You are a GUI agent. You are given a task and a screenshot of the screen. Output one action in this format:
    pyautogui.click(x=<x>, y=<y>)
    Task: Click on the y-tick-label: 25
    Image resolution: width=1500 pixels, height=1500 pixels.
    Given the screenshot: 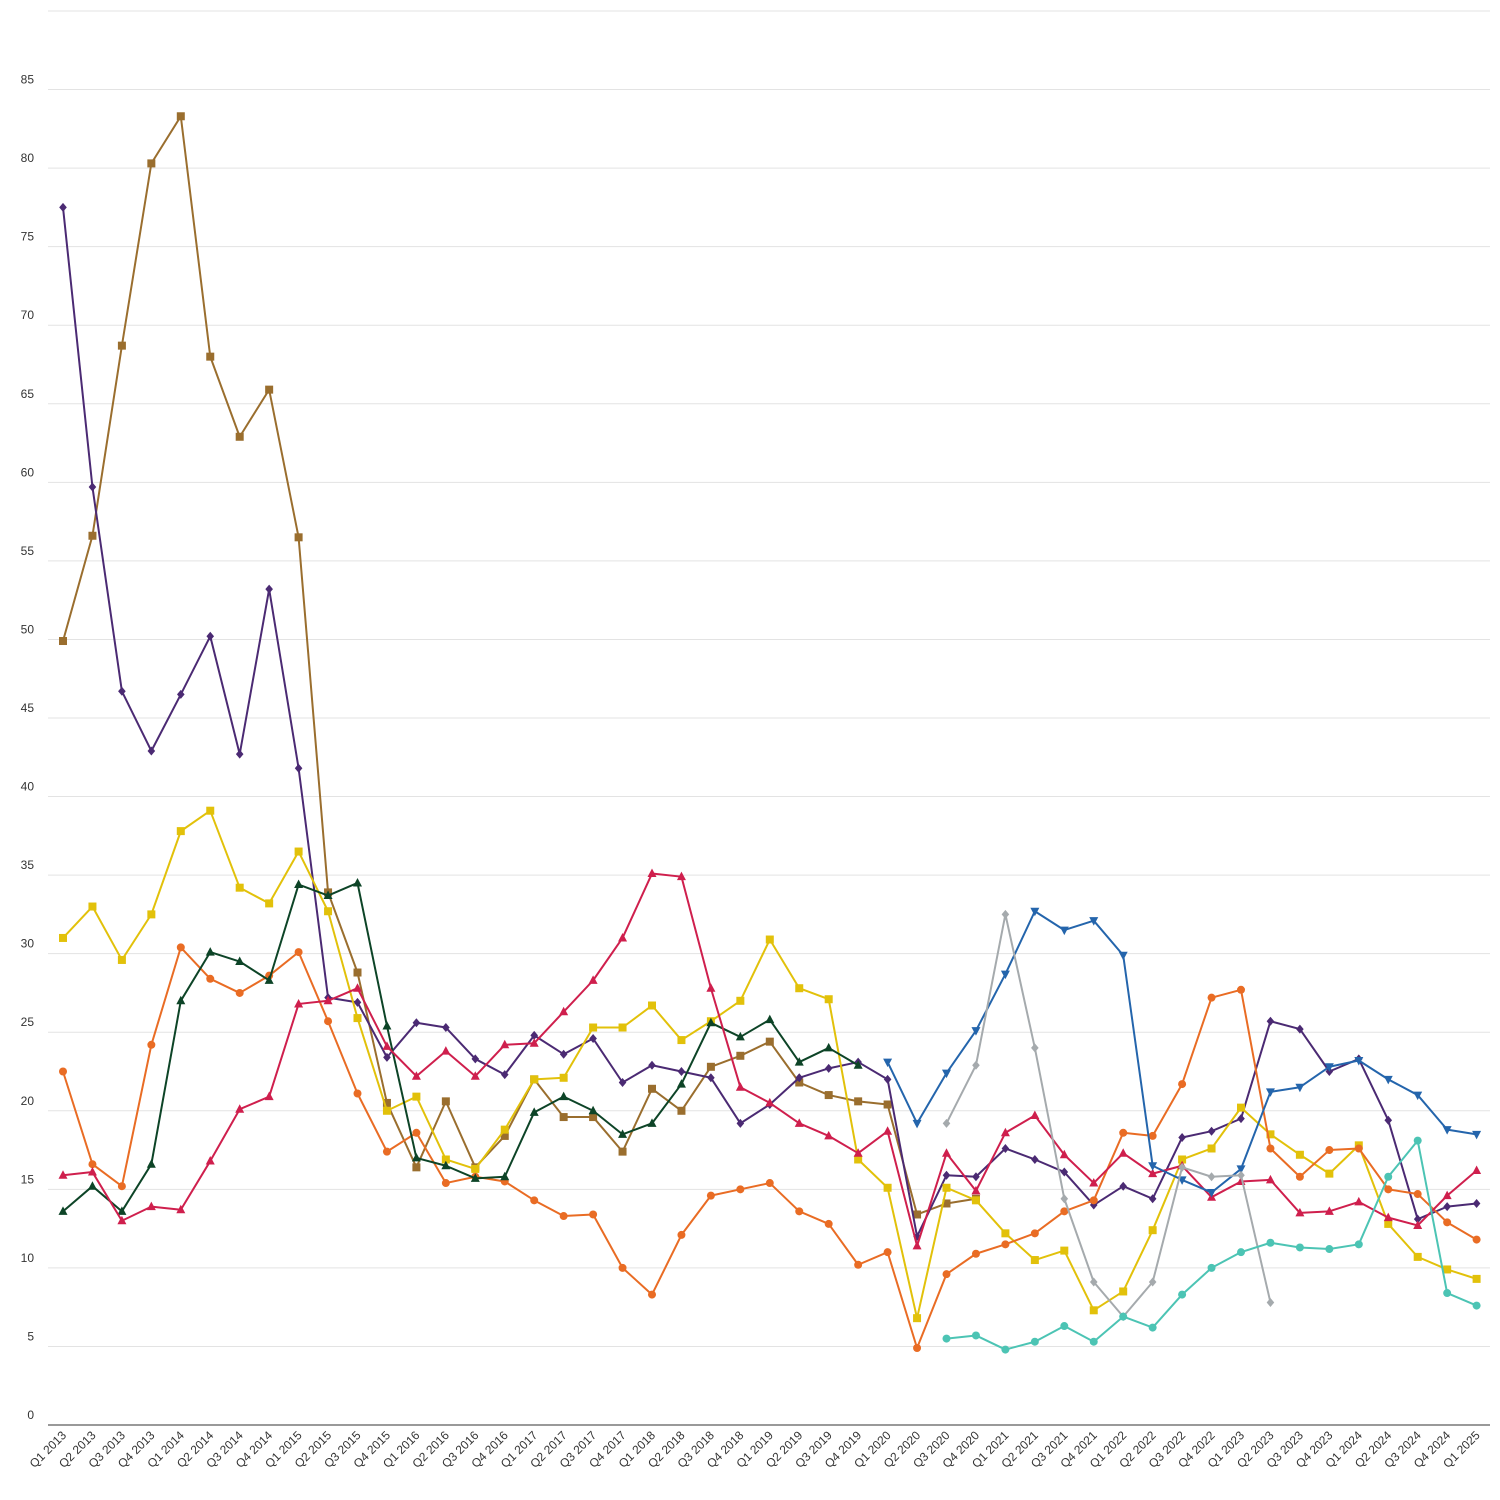 What is the action you would take?
    pyautogui.click(x=28, y=1022)
    